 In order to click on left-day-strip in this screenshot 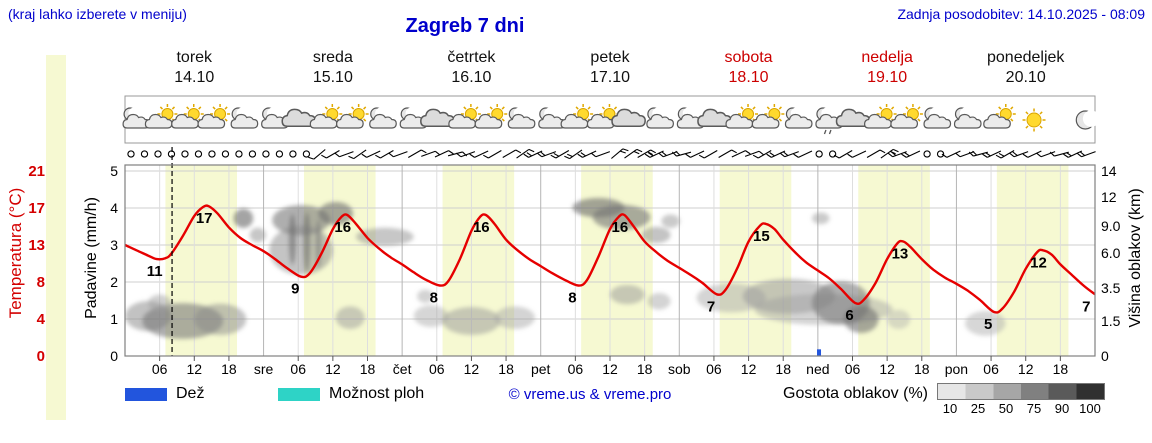, I will do `click(56, 237)`.